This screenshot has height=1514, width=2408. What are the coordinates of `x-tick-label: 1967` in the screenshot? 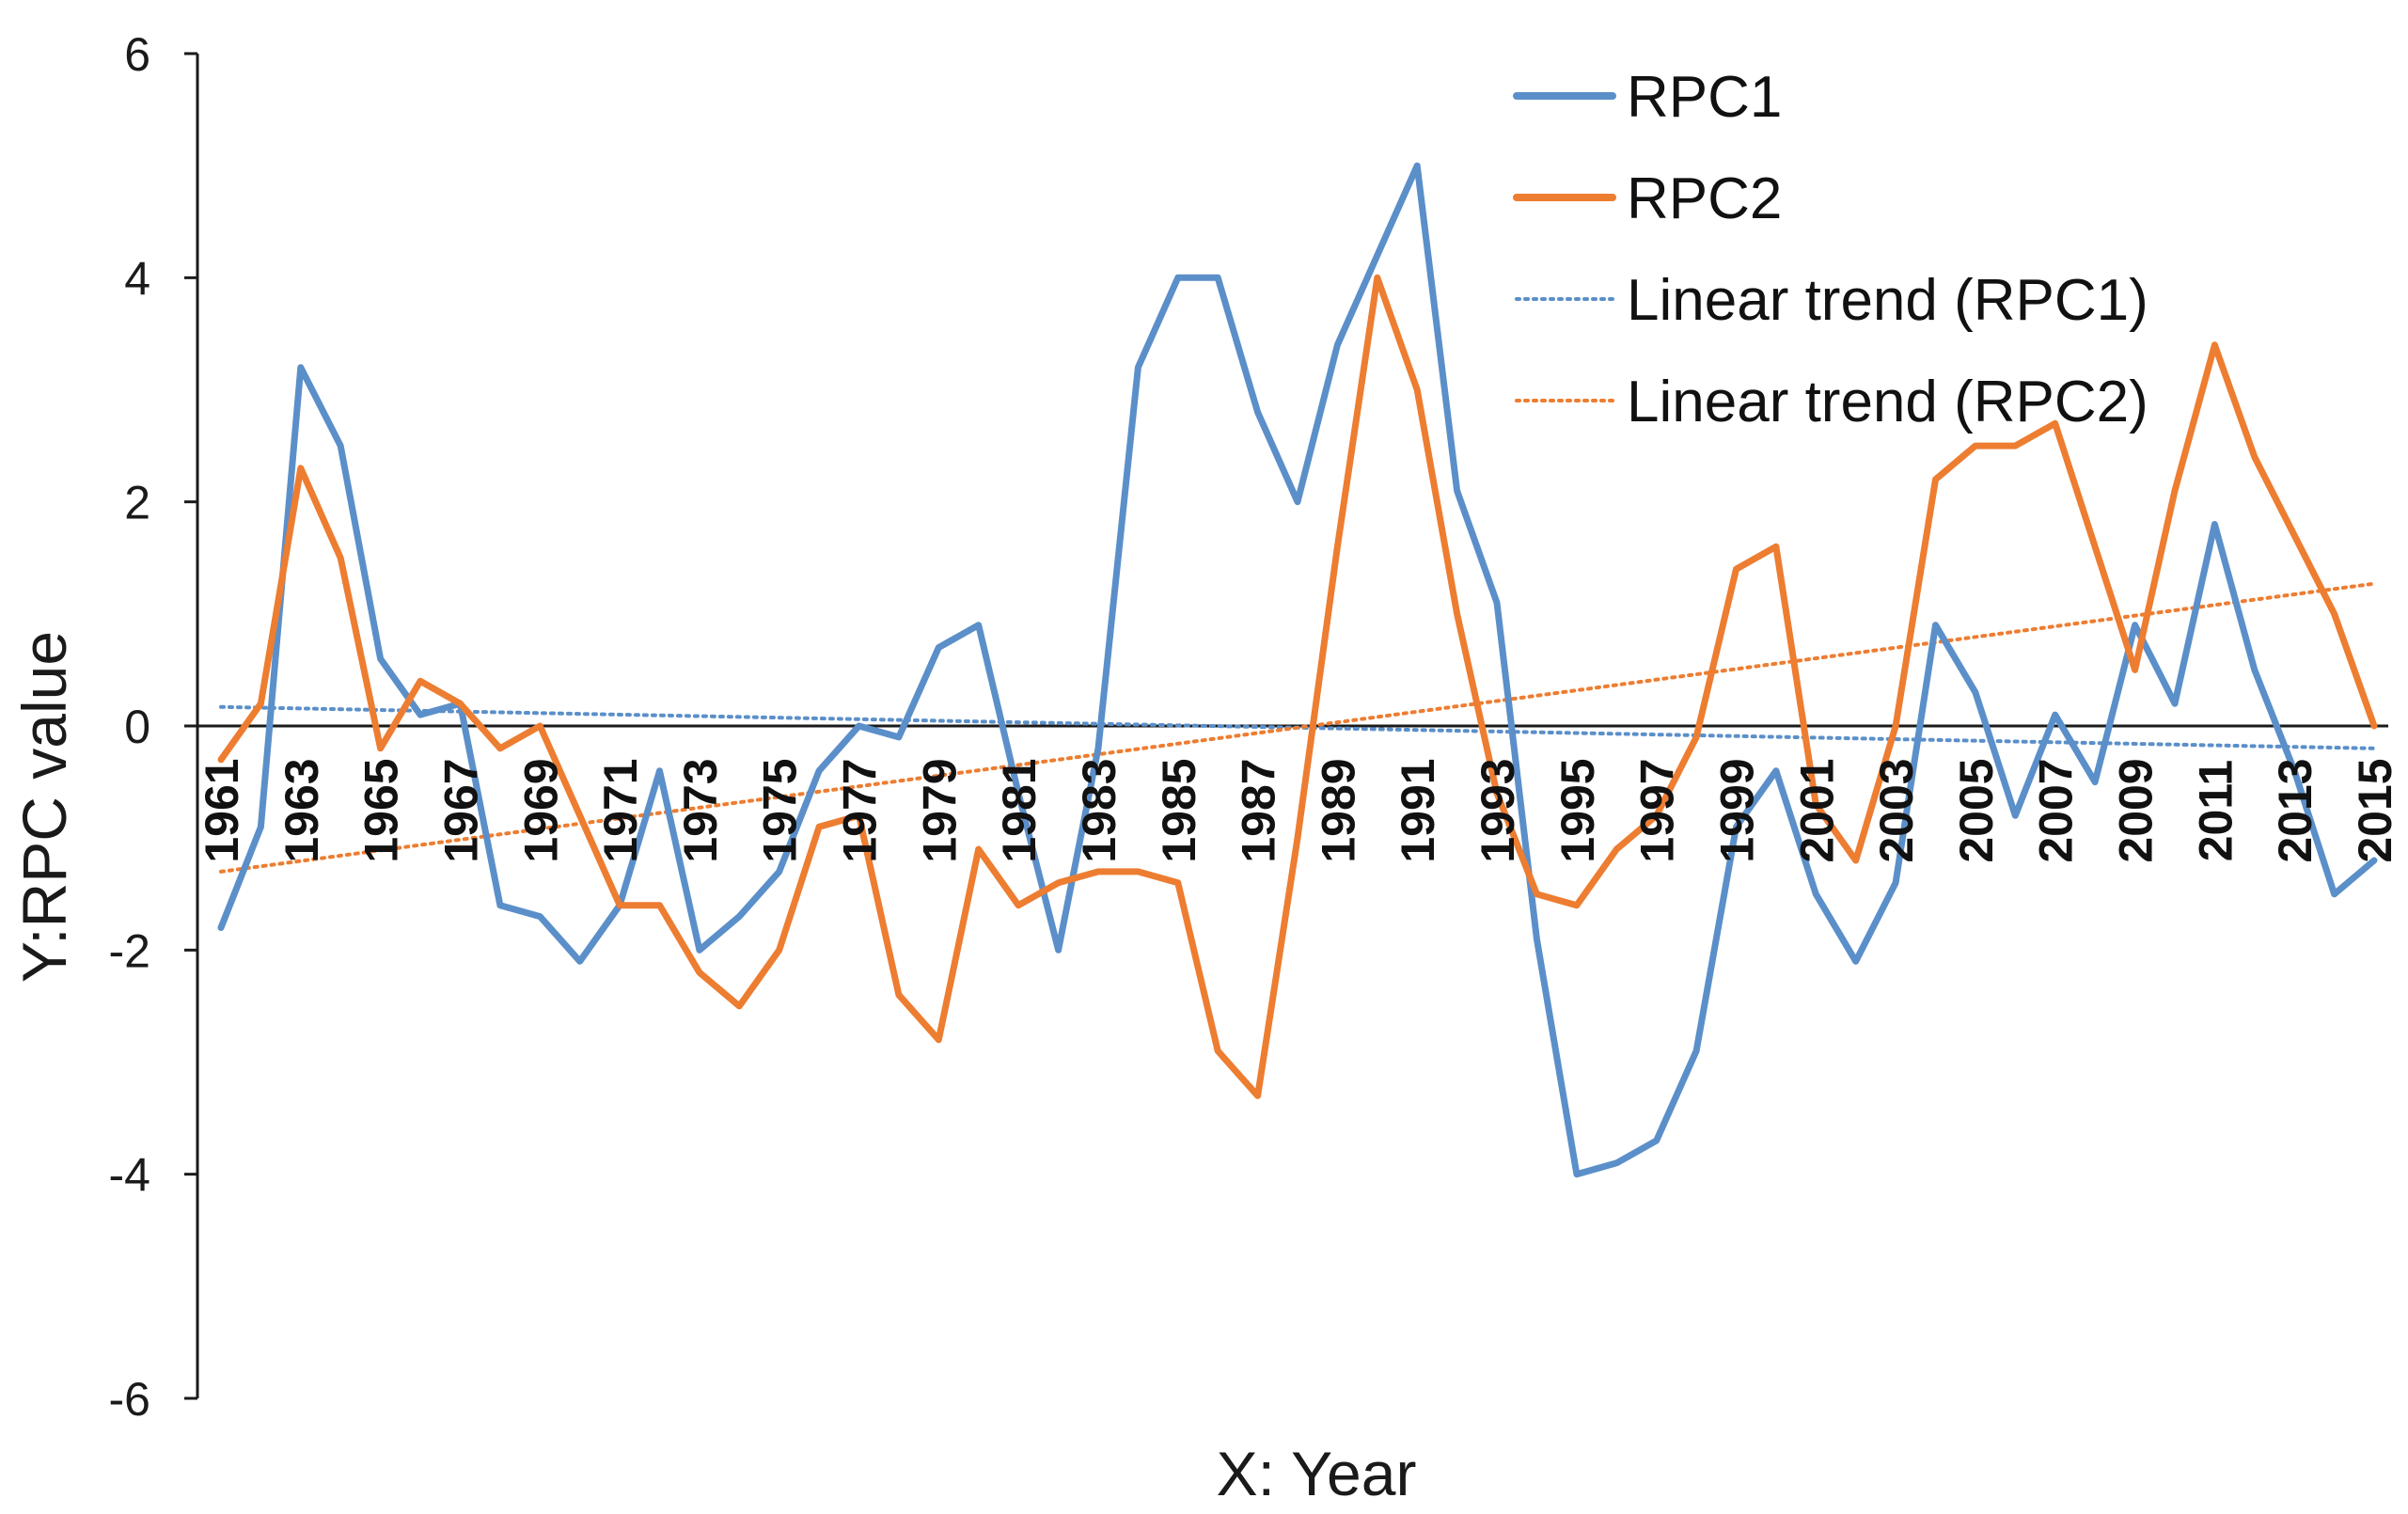 It's located at (460, 810).